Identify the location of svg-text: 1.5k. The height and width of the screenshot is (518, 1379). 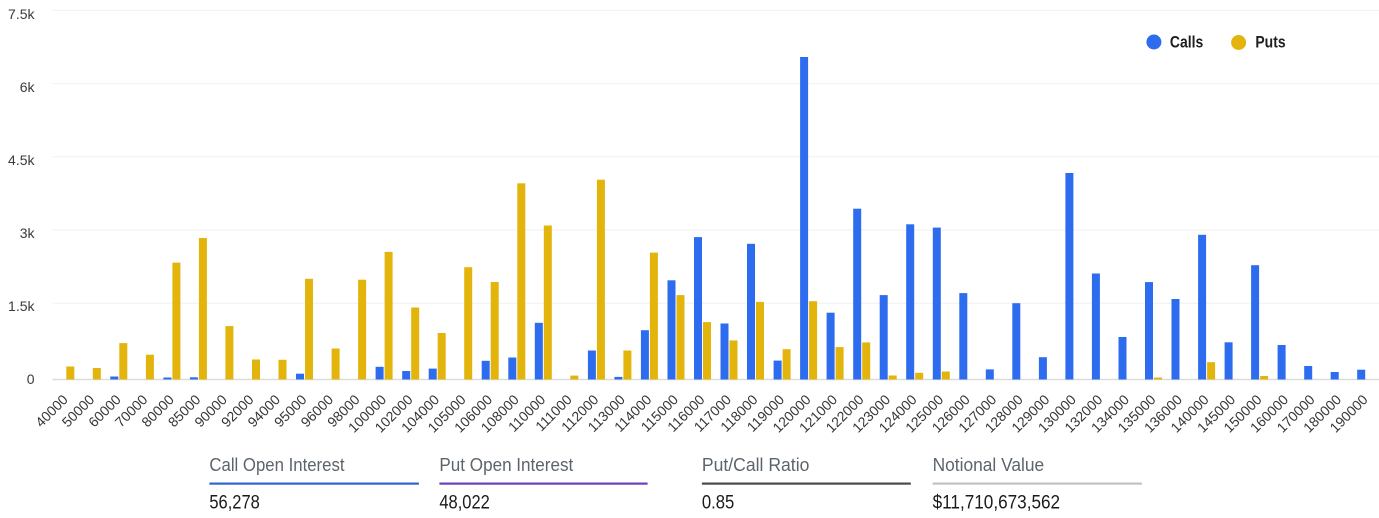
(21, 306).